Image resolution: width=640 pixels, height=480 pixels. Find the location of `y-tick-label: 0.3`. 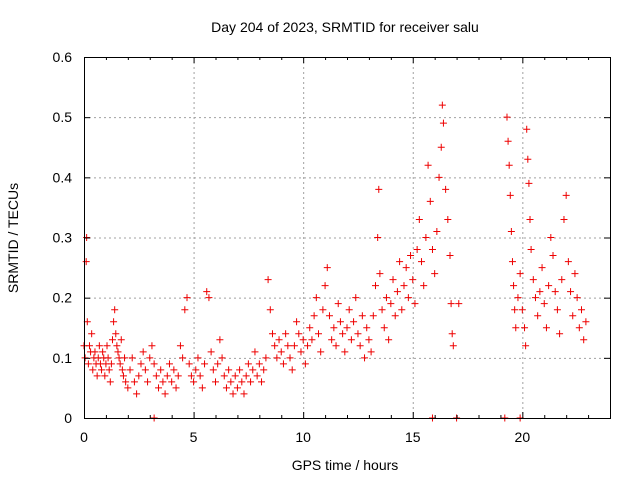

y-tick-label: 0.3 is located at coordinates (63, 238).